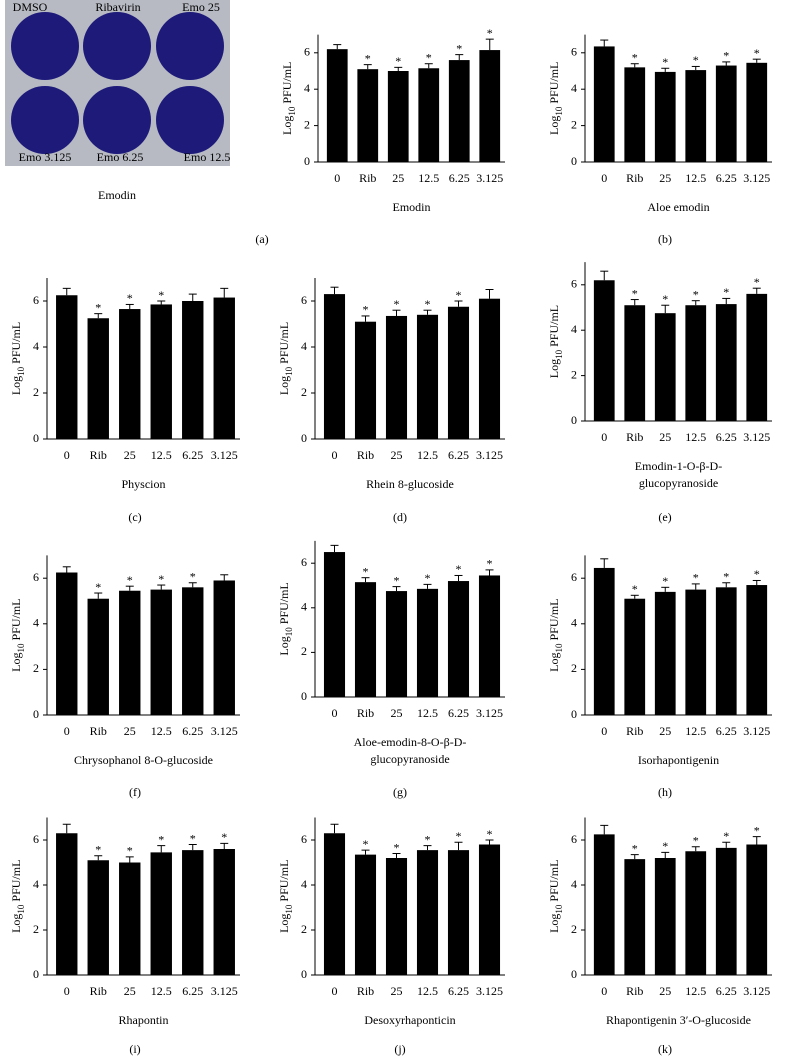 This screenshot has width=799, height=1061. What do you see at coordinates (120, 157) in the screenshot?
I see `well-label: Emo 6.25` at bounding box center [120, 157].